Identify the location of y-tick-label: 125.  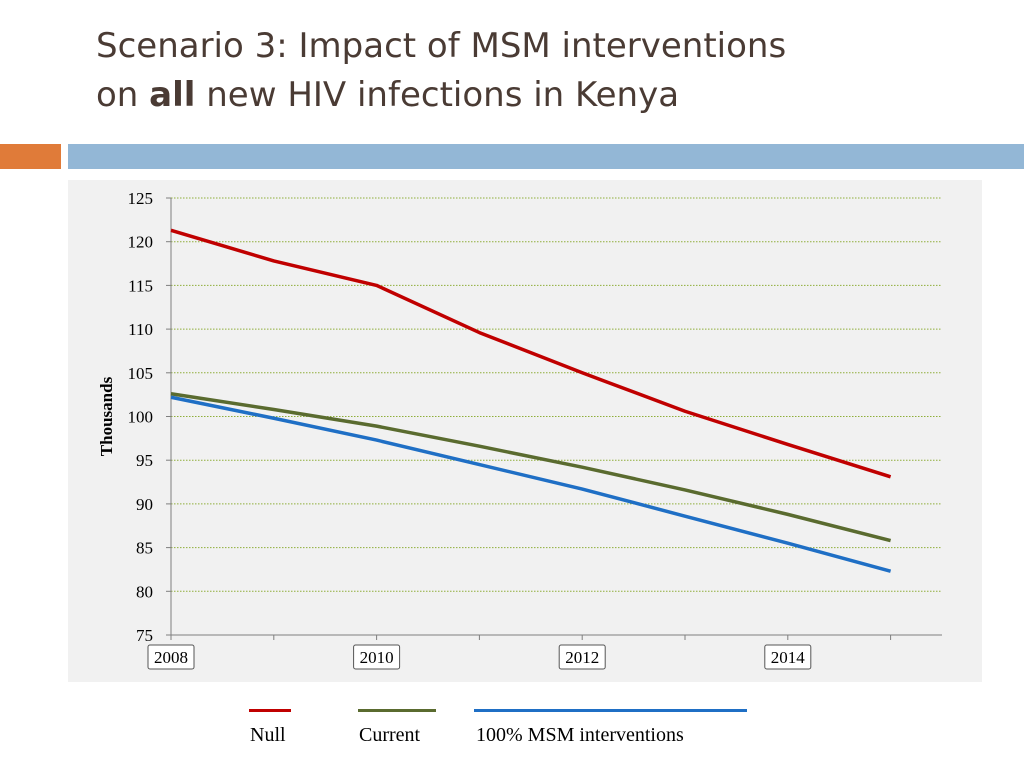
(141, 198).